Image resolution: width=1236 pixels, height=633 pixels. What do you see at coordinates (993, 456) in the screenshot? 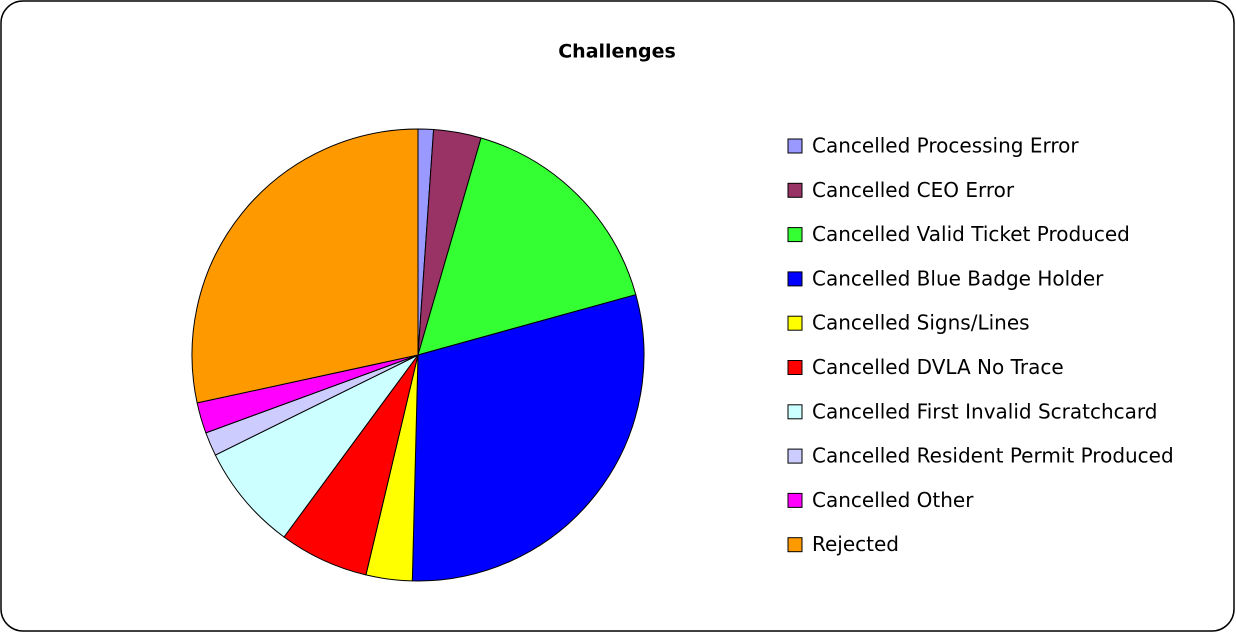
I see `legend-label: Cancelled Resident Permit Produced` at bounding box center [993, 456].